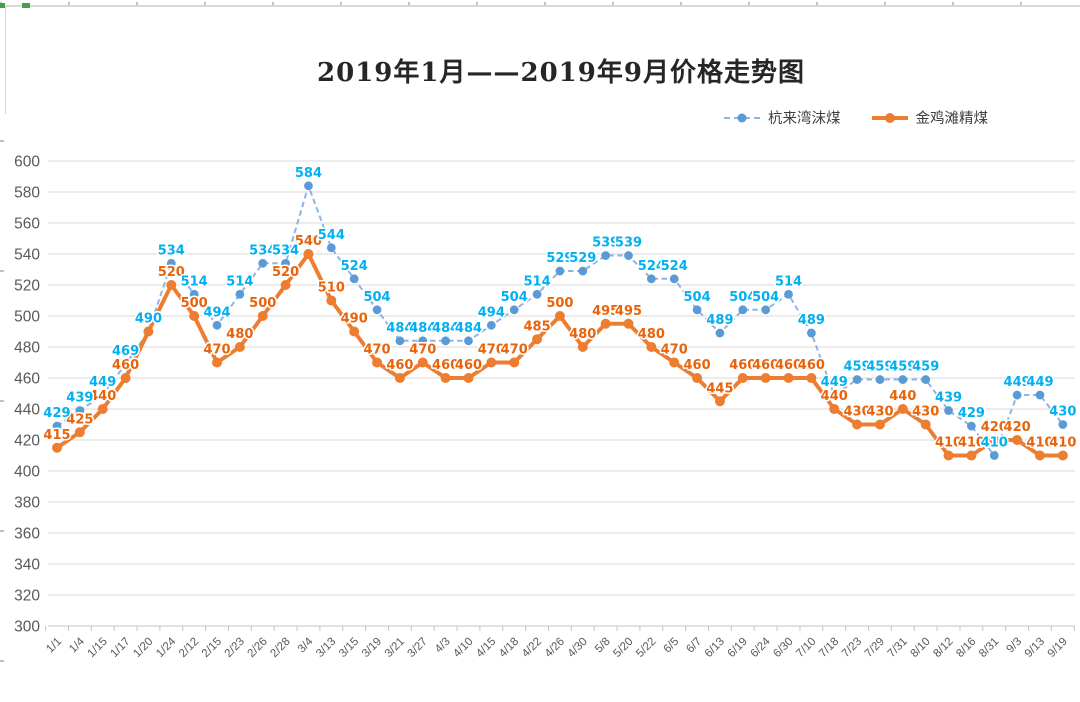  I want to click on data-label: 429, so click(971, 413).